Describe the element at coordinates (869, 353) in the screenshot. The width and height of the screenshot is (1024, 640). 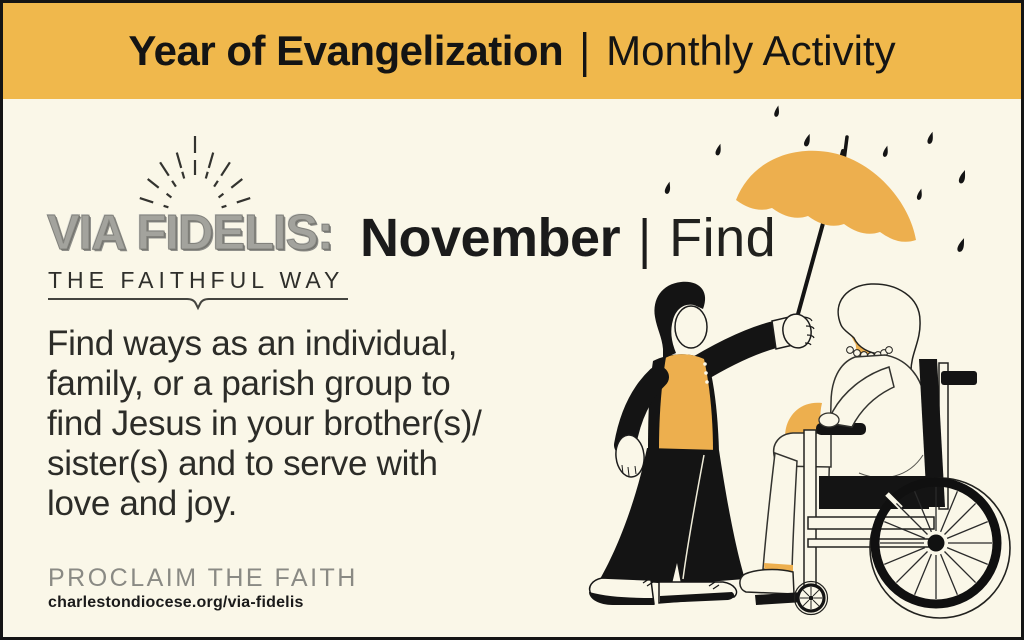
I see `pearl-necklace` at that location.